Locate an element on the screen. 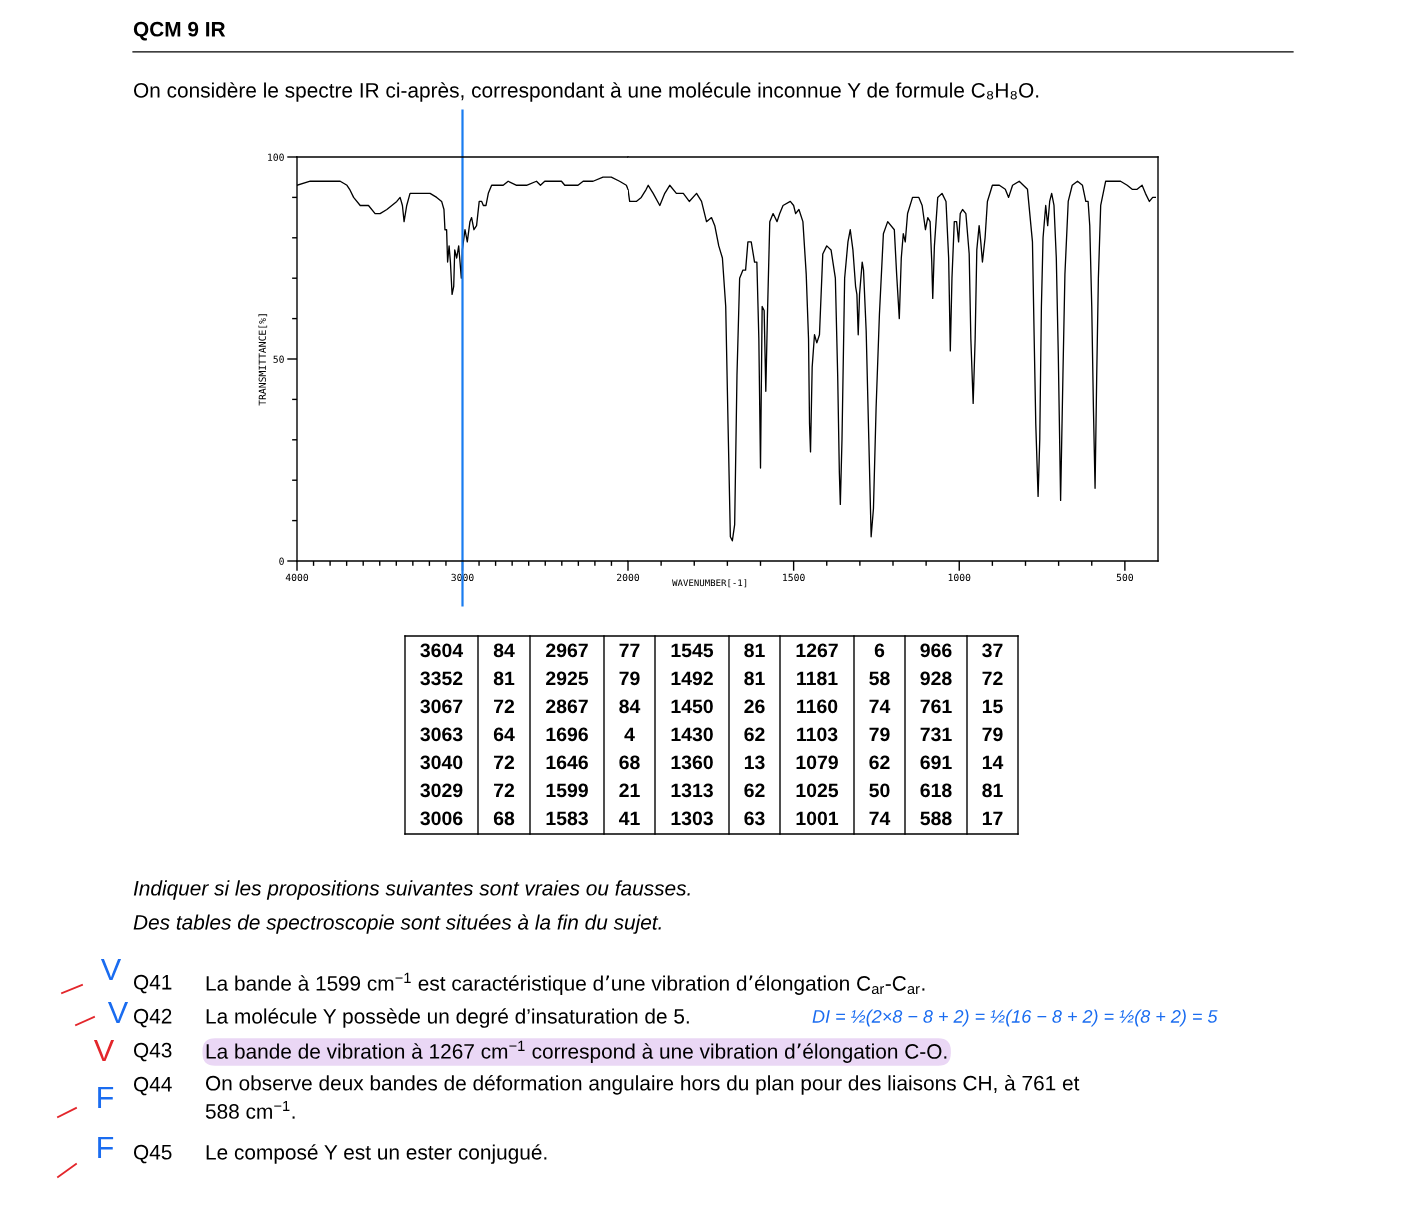  x-axis-title: WAVENUMBER[-1] is located at coordinates (709, 583).